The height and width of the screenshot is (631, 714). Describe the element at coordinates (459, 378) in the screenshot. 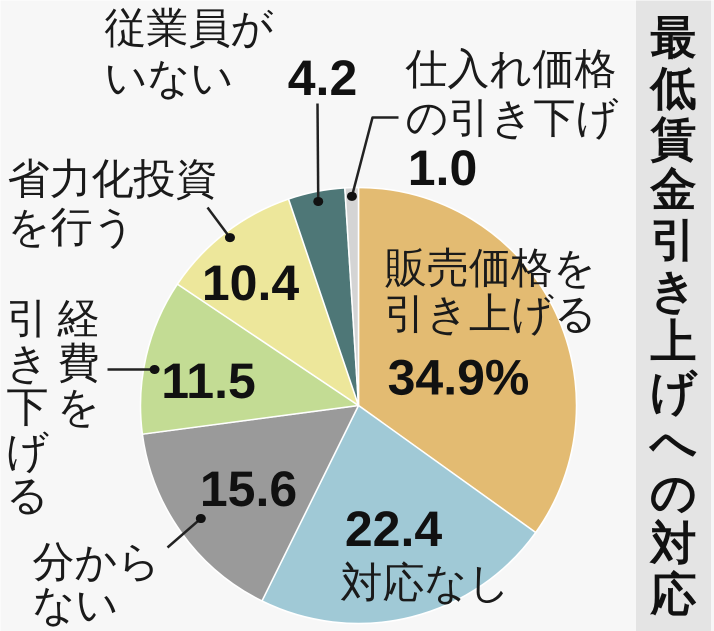

I see `data-label: 34.9%` at that location.